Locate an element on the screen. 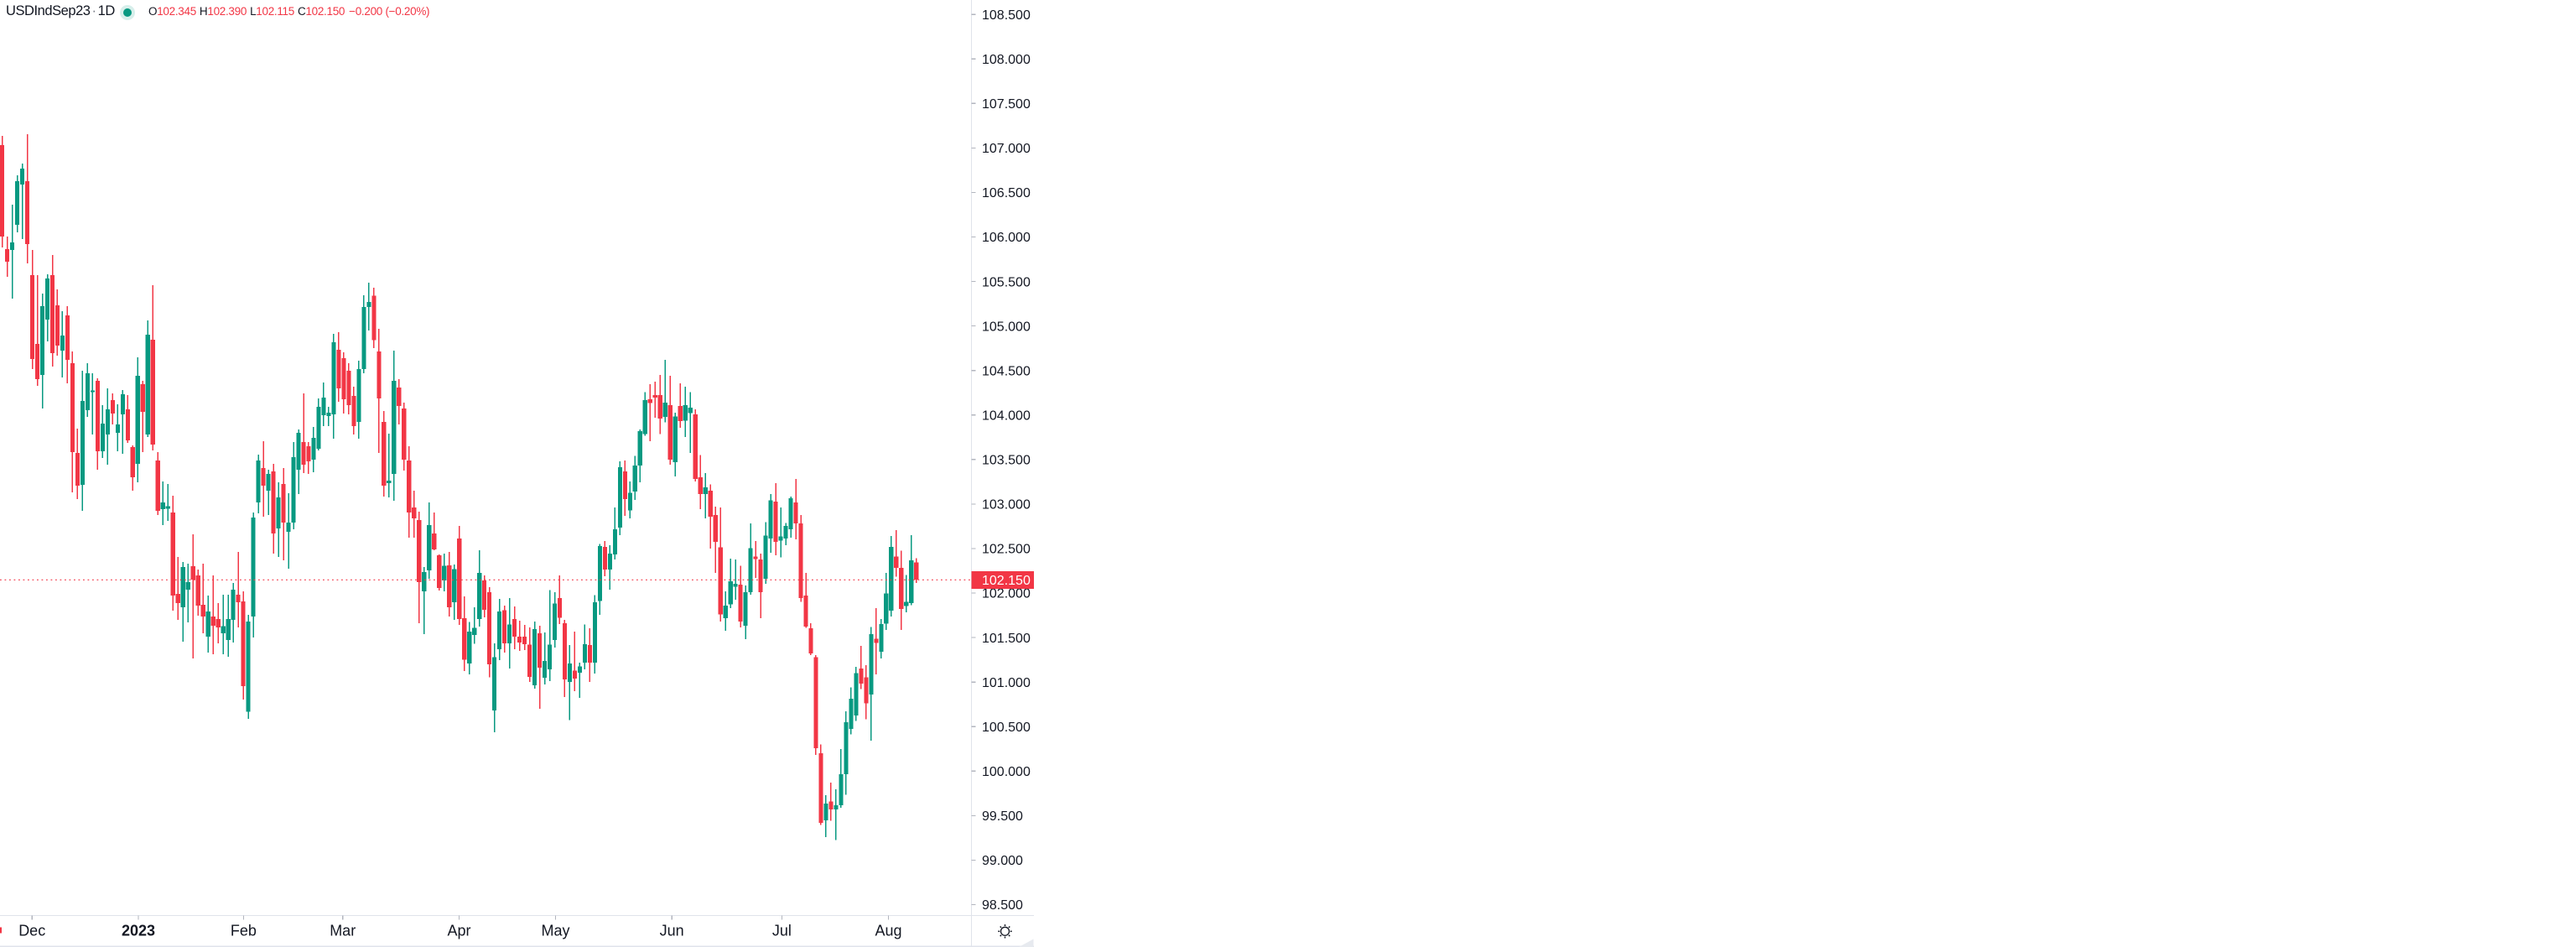 This screenshot has height=947, width=2576. svg-text: 100.000 is located at coordinates (1006, 772).